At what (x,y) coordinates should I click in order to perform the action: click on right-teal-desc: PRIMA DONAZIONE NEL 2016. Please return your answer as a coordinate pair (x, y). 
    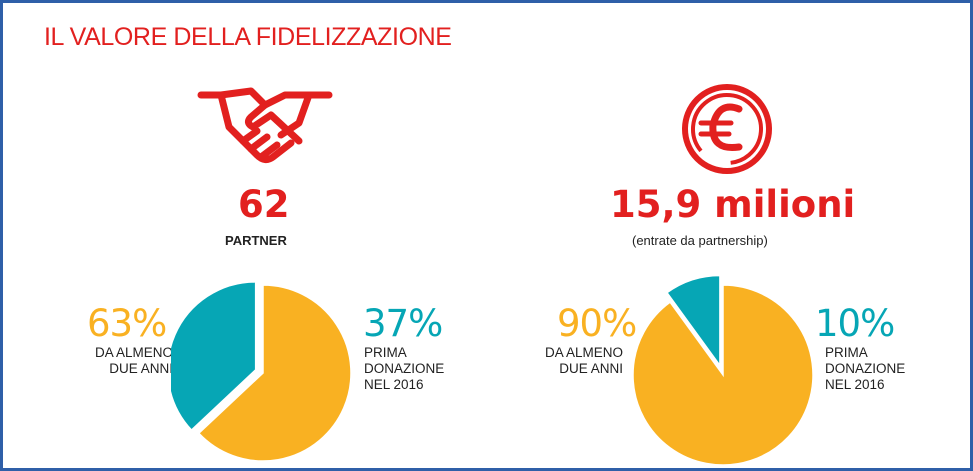
    Looking at the image, I should click on (865, 368).